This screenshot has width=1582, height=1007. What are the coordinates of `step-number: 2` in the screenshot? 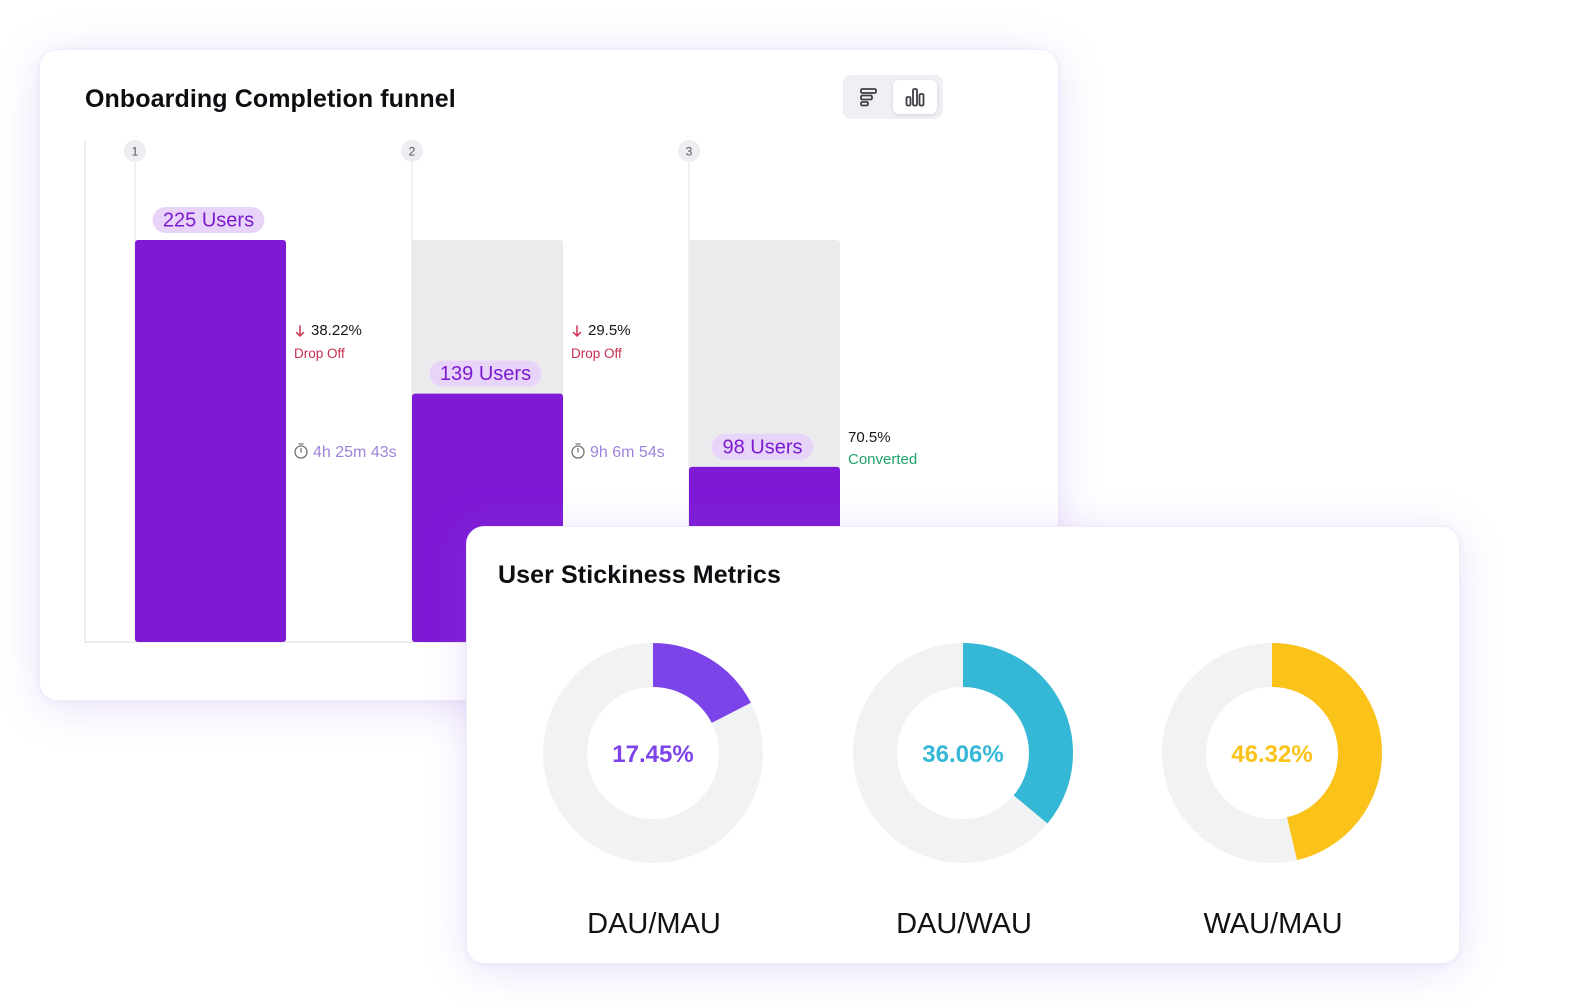 It's located at (412, 152).